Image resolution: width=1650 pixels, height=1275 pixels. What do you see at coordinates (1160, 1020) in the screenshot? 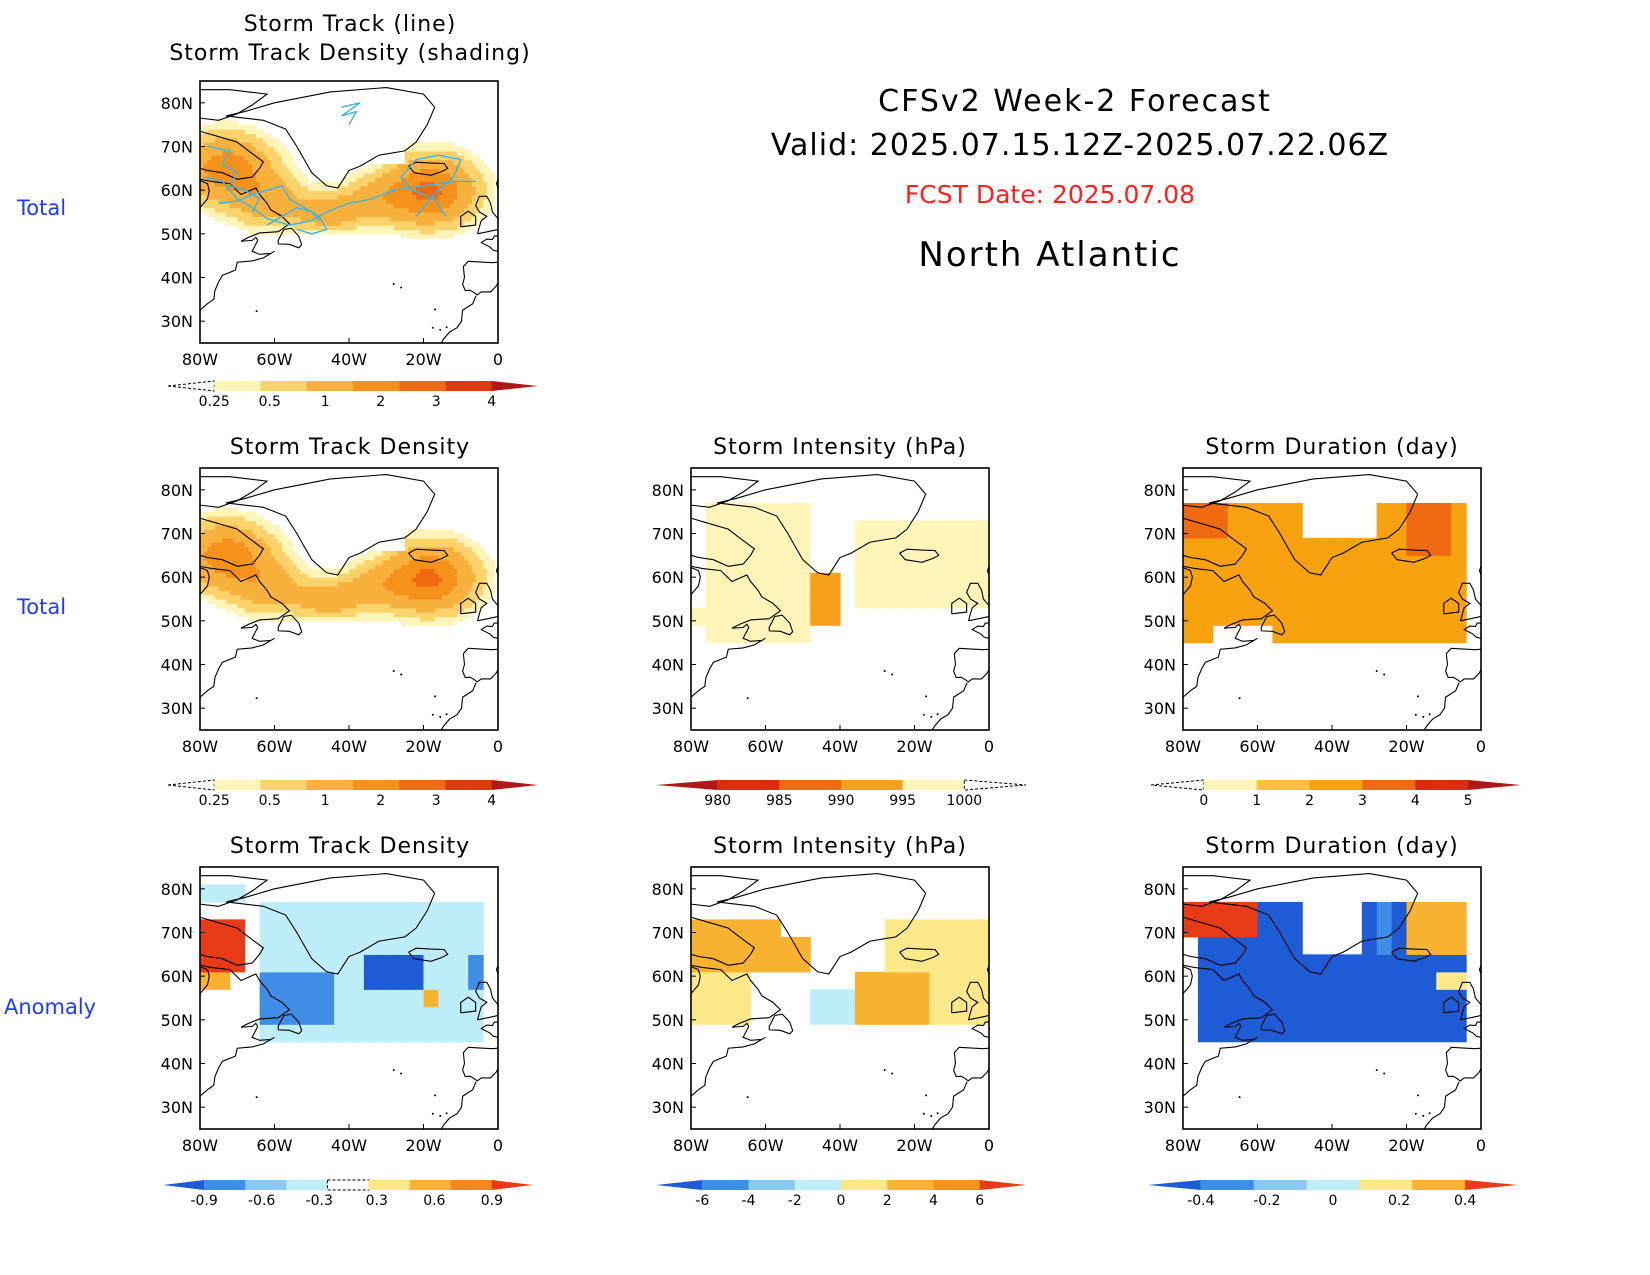
I see `y-tick-label: 50N` at bounding box center [1160, 1020].